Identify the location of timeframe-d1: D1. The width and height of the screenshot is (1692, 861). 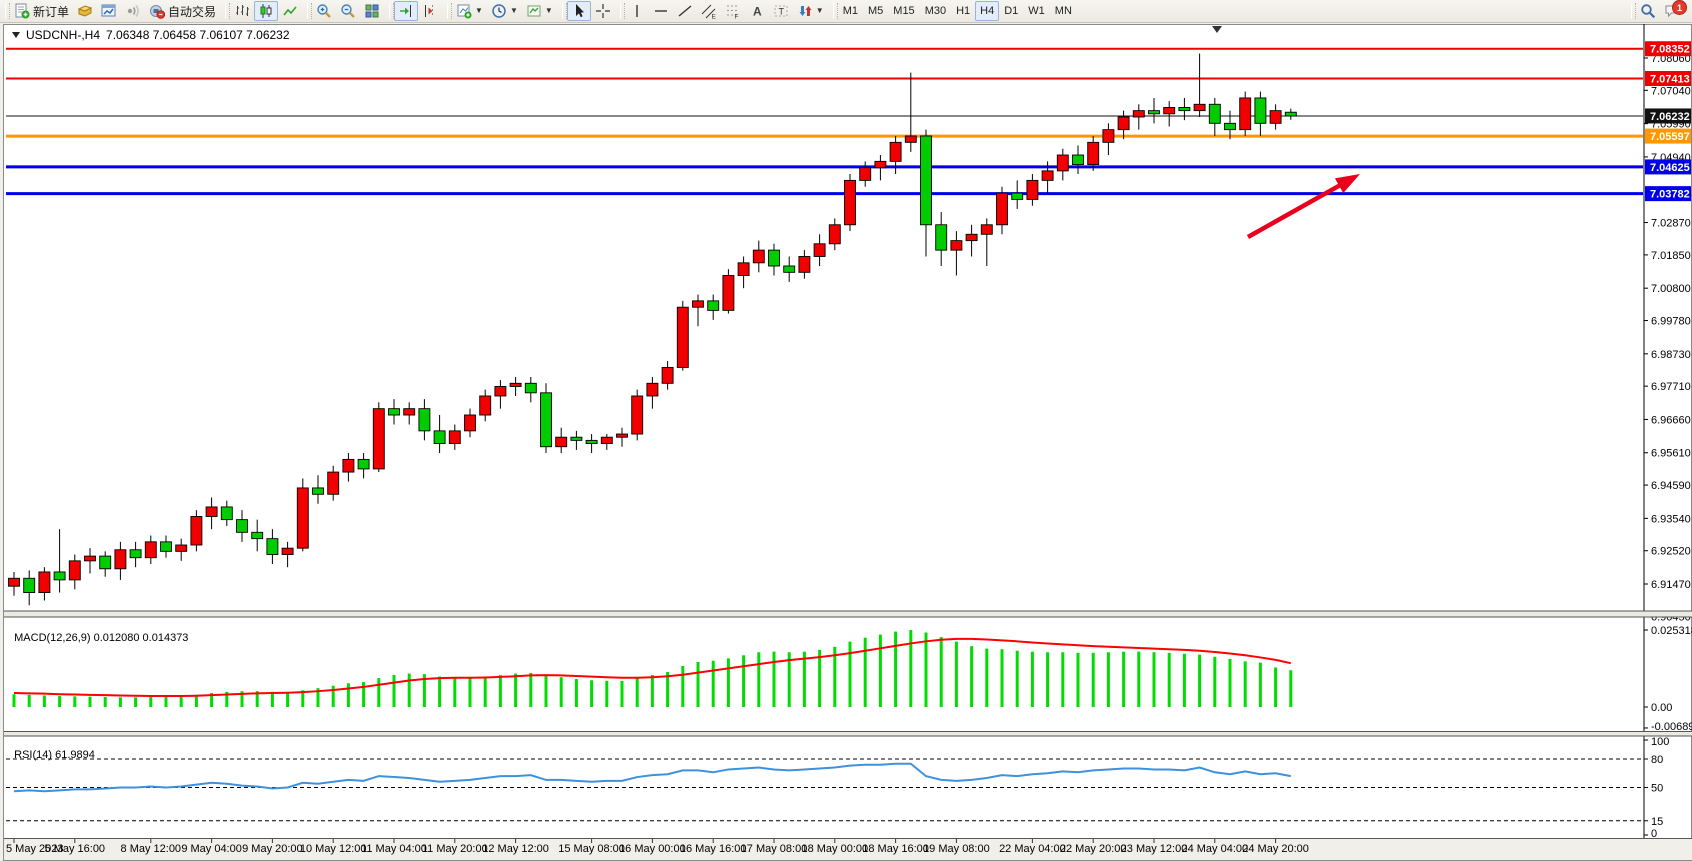
(1011, 11).